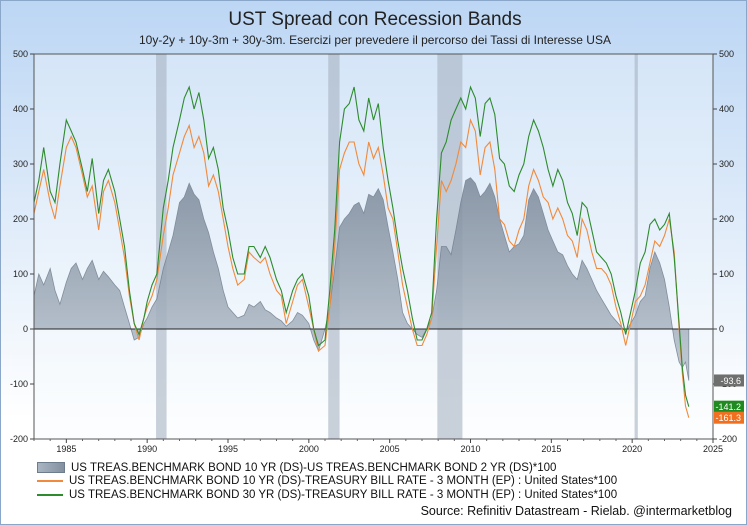 The height and width of the screenshot is (525, 747). Describe the element at coordinates (228, 449) in the screenshot. I see `x-tick-label: 1995` at that location.